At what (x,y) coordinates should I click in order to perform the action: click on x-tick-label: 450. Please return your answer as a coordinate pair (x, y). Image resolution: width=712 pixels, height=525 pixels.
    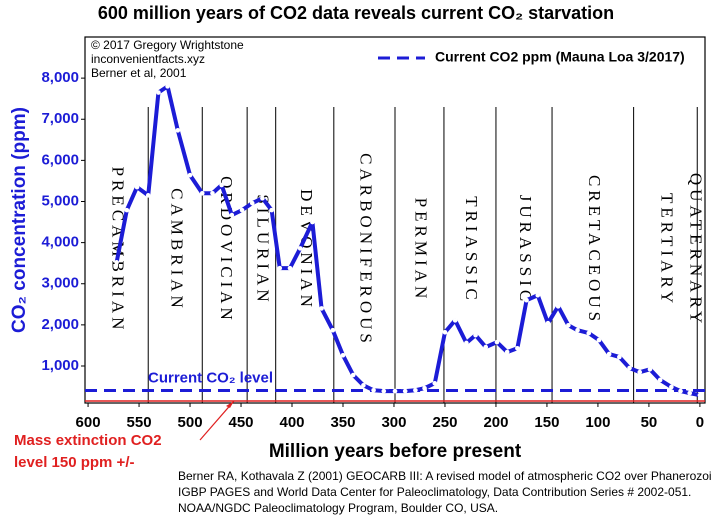
    Looking at the image, I should click on (241, 422).